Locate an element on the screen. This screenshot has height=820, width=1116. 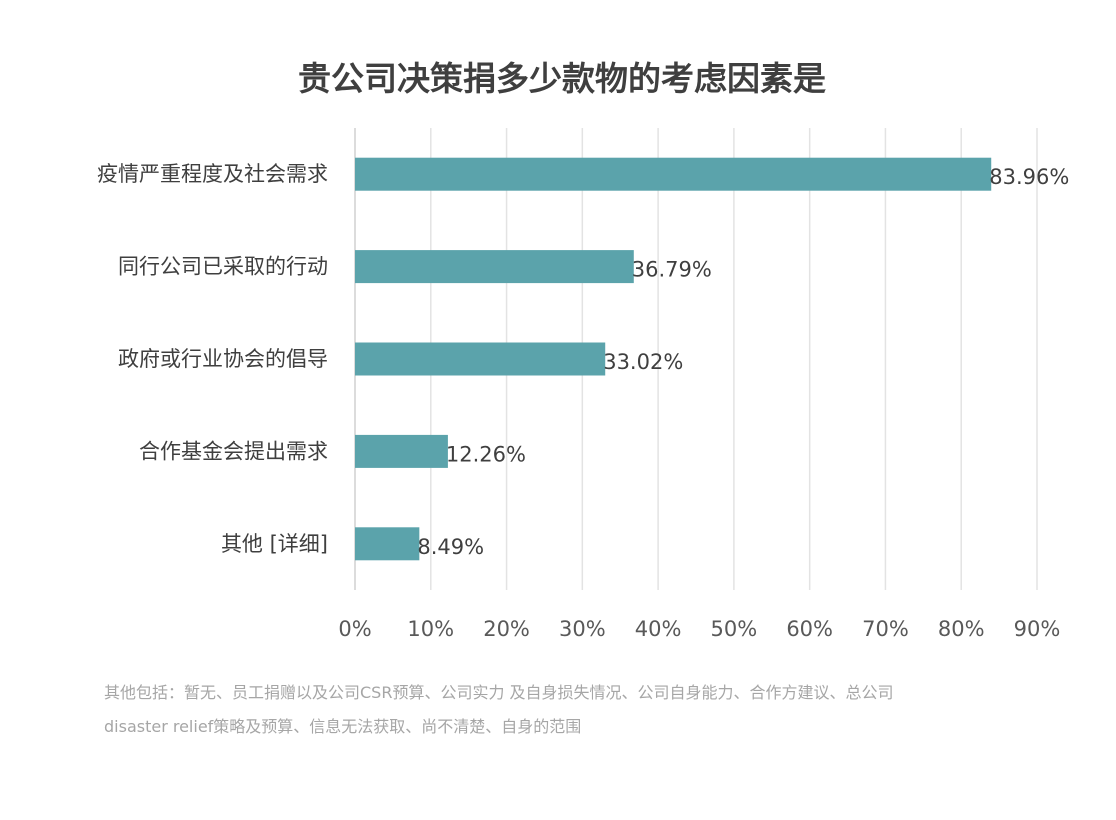
footnote-line-2: disaster relief策略及预算、信息无法获取、尚不清楚、自身的范围 is located at coordinates (343, 726).